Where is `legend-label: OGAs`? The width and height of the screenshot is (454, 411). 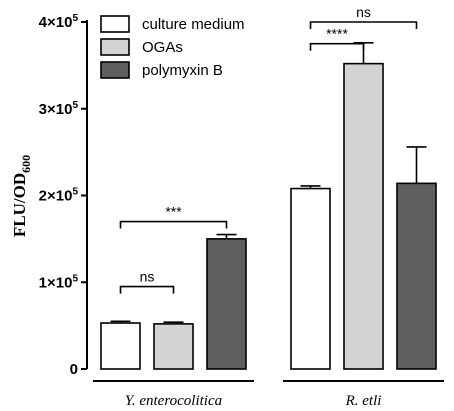
legend-label: OGAs is located at coordinates (162, 47).